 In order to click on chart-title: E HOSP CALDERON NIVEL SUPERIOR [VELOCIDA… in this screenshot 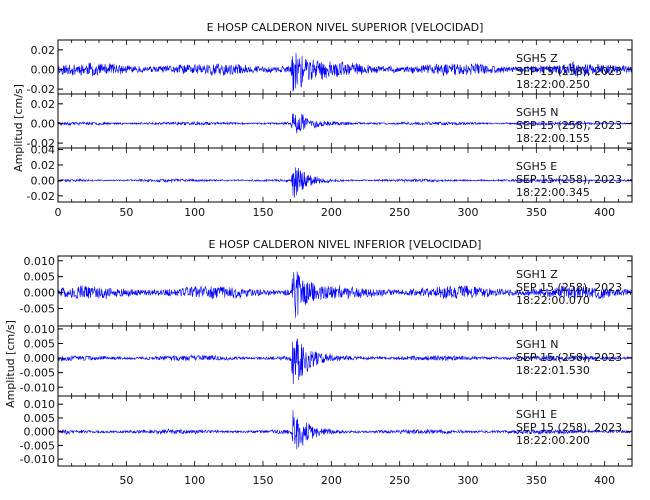, I will do `click(345, 27)`.